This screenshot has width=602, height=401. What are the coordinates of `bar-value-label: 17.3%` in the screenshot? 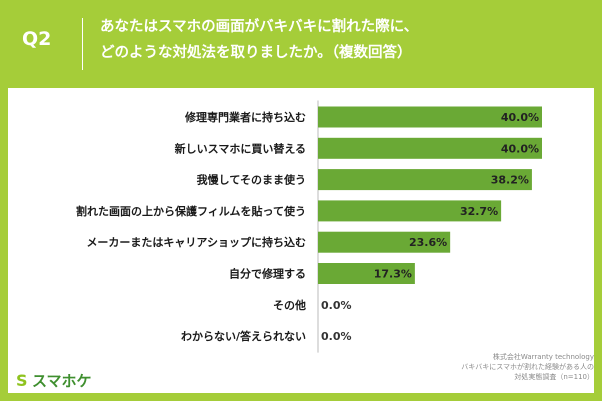 It's located at (393, 274).